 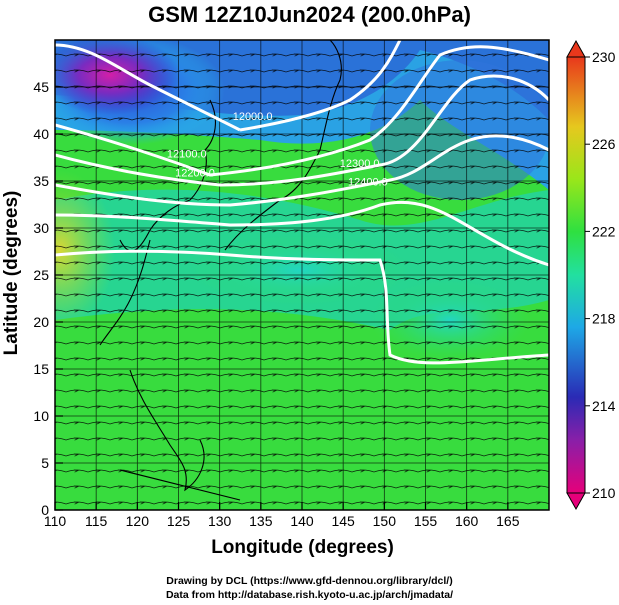 What do you see at coordinates (41, 87) in the screenshot?
I see `y-tick-label: 45` at bounding box center [41, 87].